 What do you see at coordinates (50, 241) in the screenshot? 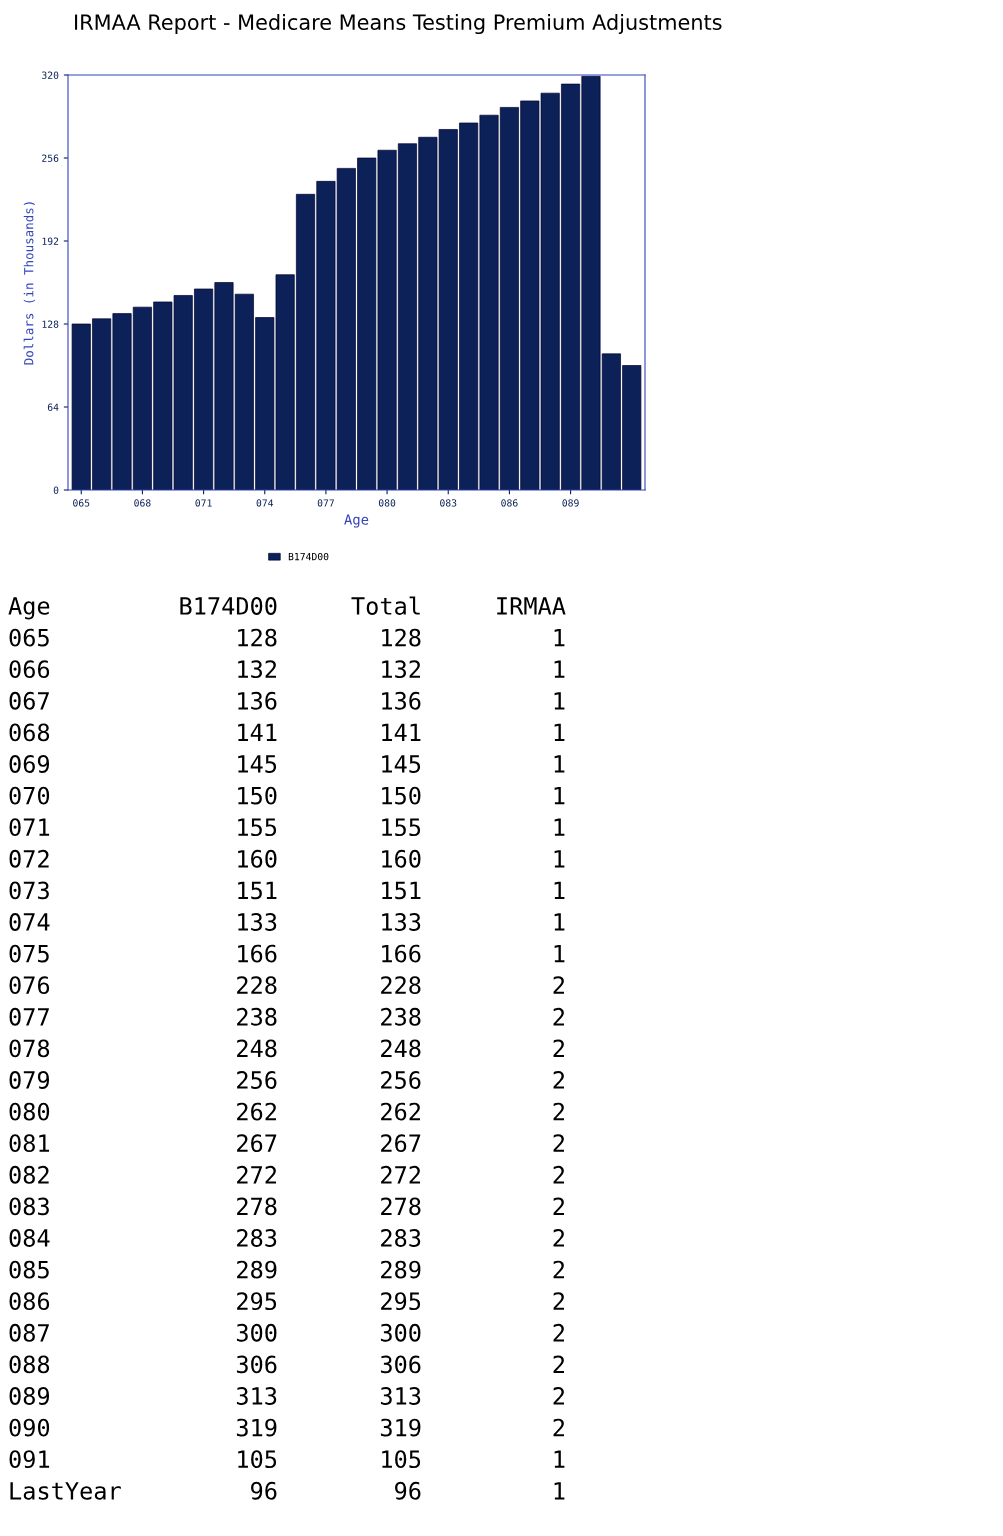
I see `y-tick-label: 192` at bounding box center [50, 241].